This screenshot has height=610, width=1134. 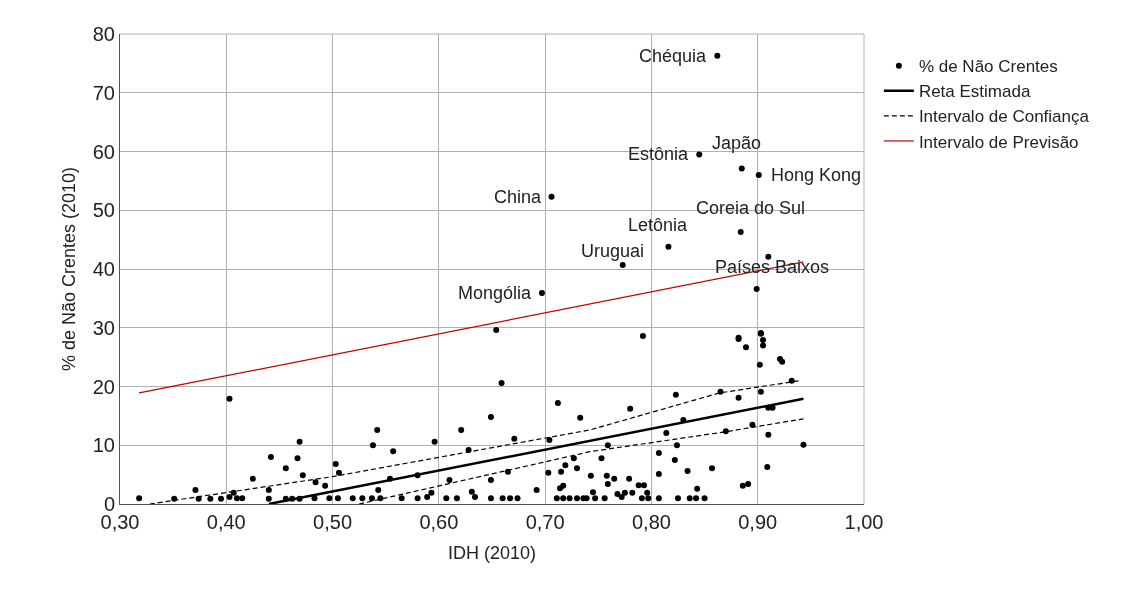 I want to click on x-tick-label: 0,90, so click(x=758, y=522).